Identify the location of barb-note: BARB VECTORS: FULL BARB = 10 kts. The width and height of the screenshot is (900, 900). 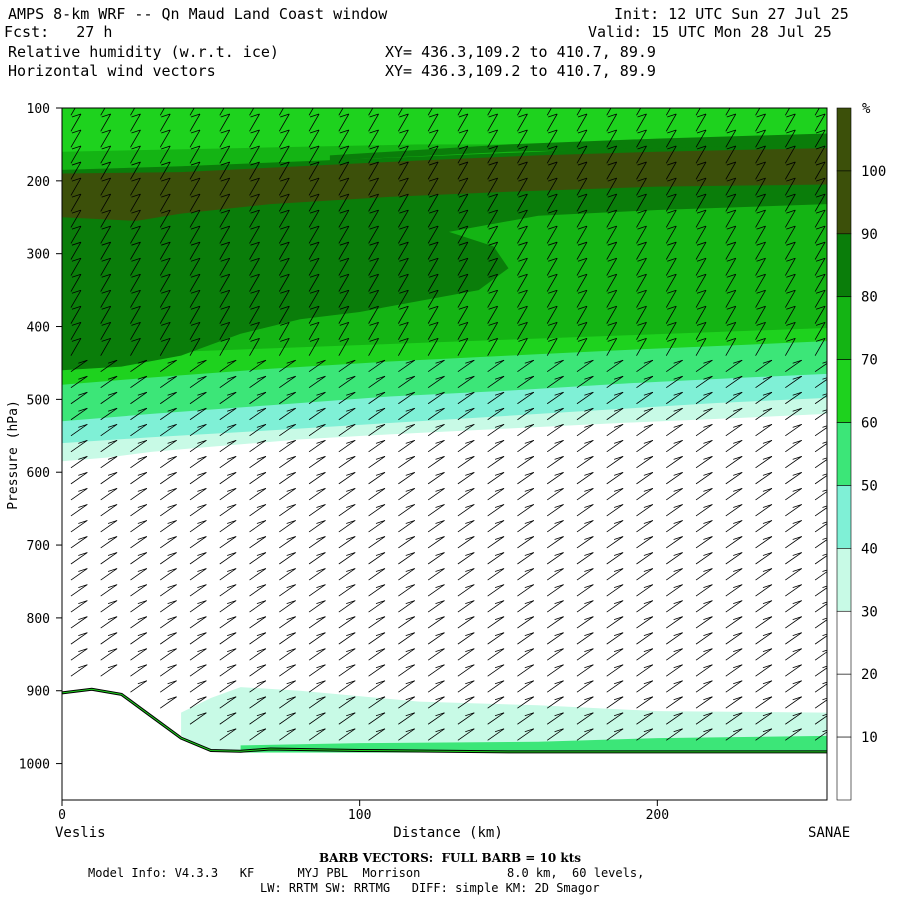
(450, 858).